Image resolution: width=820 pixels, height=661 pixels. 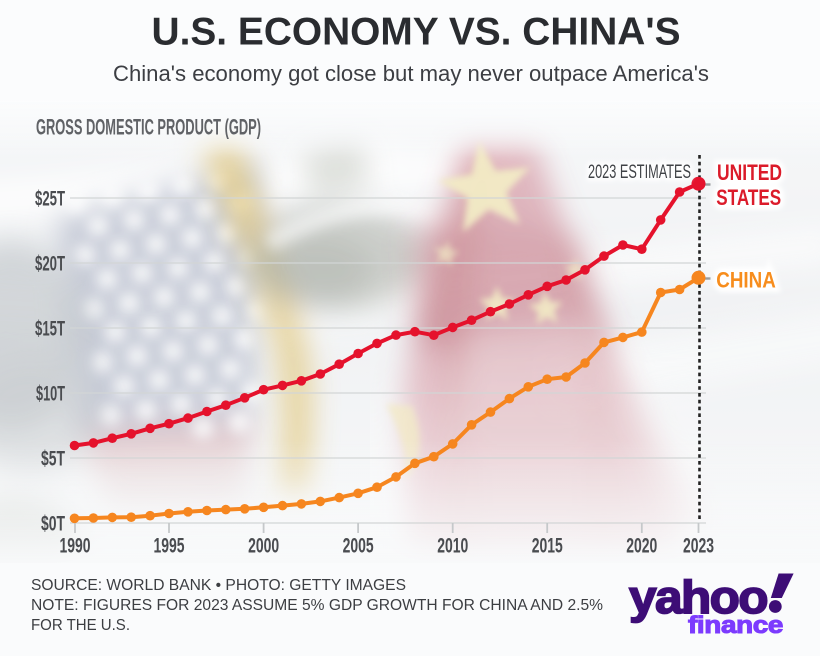 I want to click on svg-text: $20T, so click(x=50, y=263).